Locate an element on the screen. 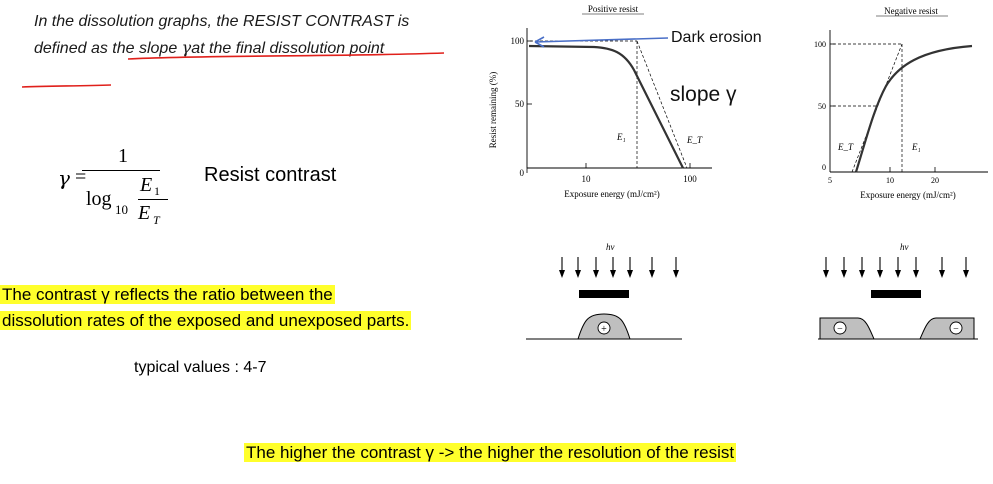 The image size is (993, 484). negative-sign-circle-right is located at coordinates (956, 328).